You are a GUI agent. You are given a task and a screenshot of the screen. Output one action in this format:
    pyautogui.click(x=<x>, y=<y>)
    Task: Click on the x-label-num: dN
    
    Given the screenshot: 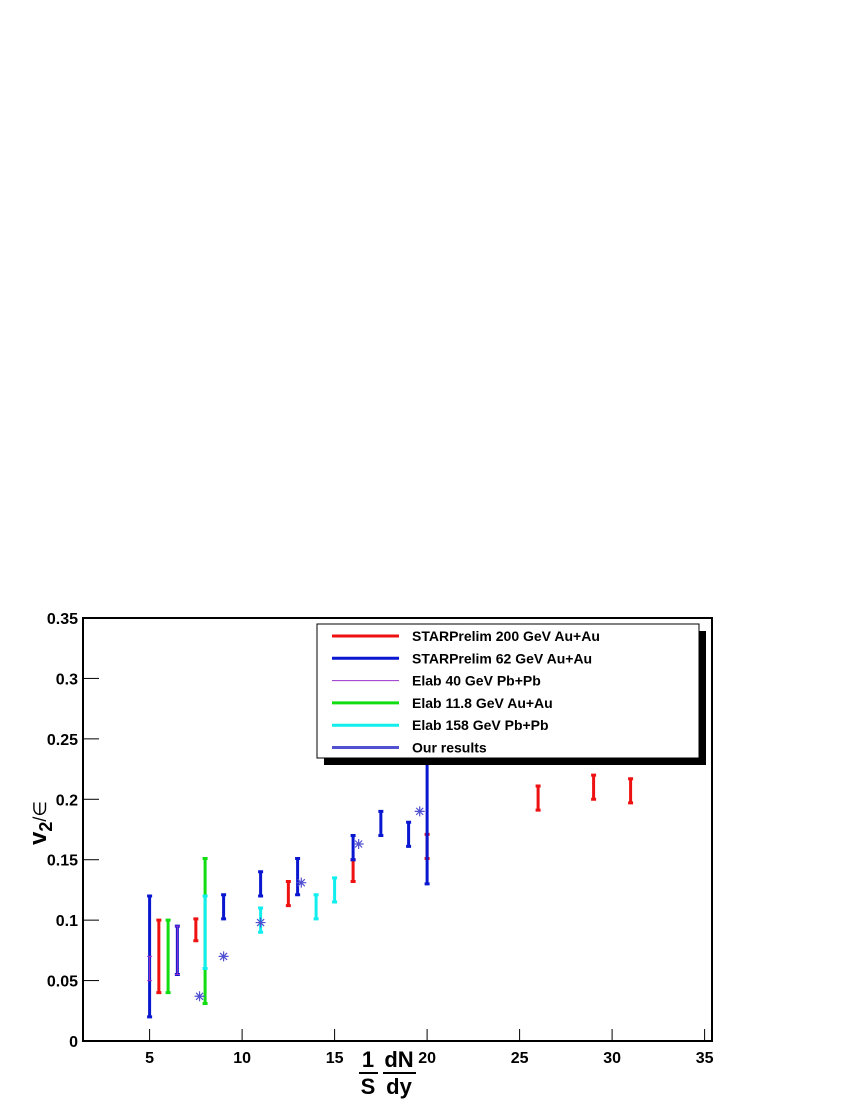 What is the action you would take?
    pyautogui.click(x=398, y=1059)
    